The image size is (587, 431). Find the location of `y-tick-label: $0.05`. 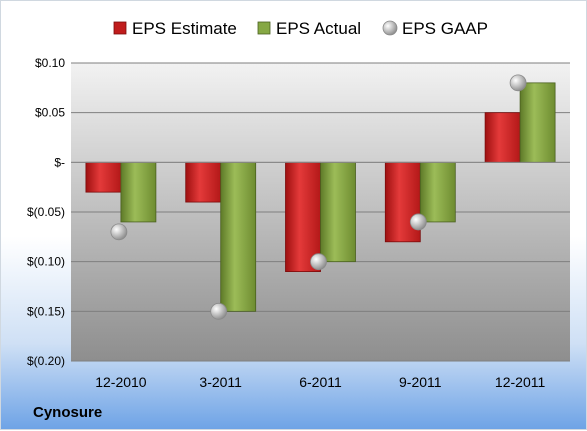

y-tick-label: $0.05 is located at coordinates (50, 113).